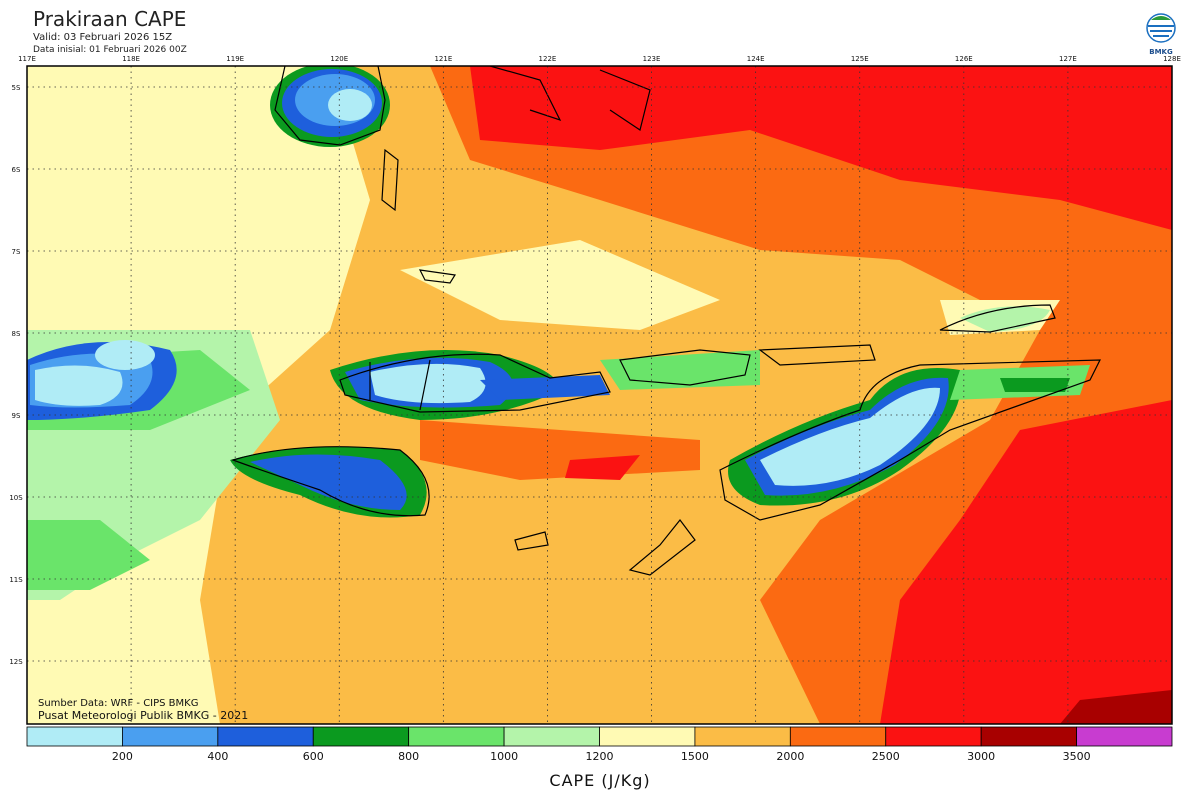 The image size is (1200, 800). What do you see at coordinates (109, 19) in the screenshot?
I see `title: Prakiraan CAPE` at bounding box center [109, 19].